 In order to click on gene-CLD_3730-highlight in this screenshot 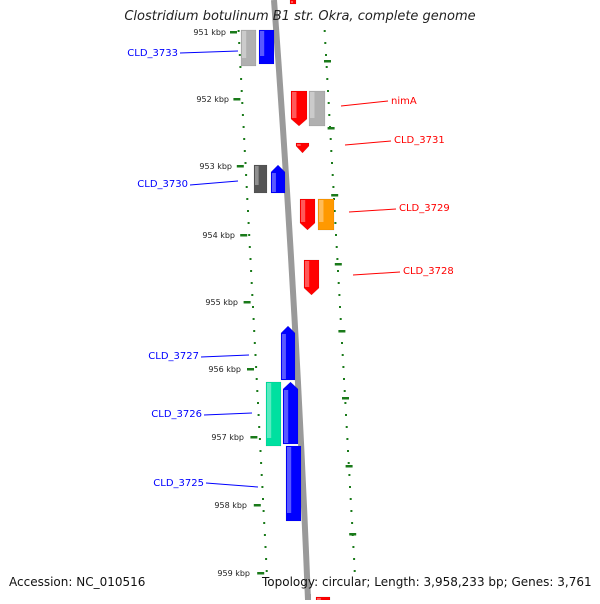, I will do `click(274, 182)`.